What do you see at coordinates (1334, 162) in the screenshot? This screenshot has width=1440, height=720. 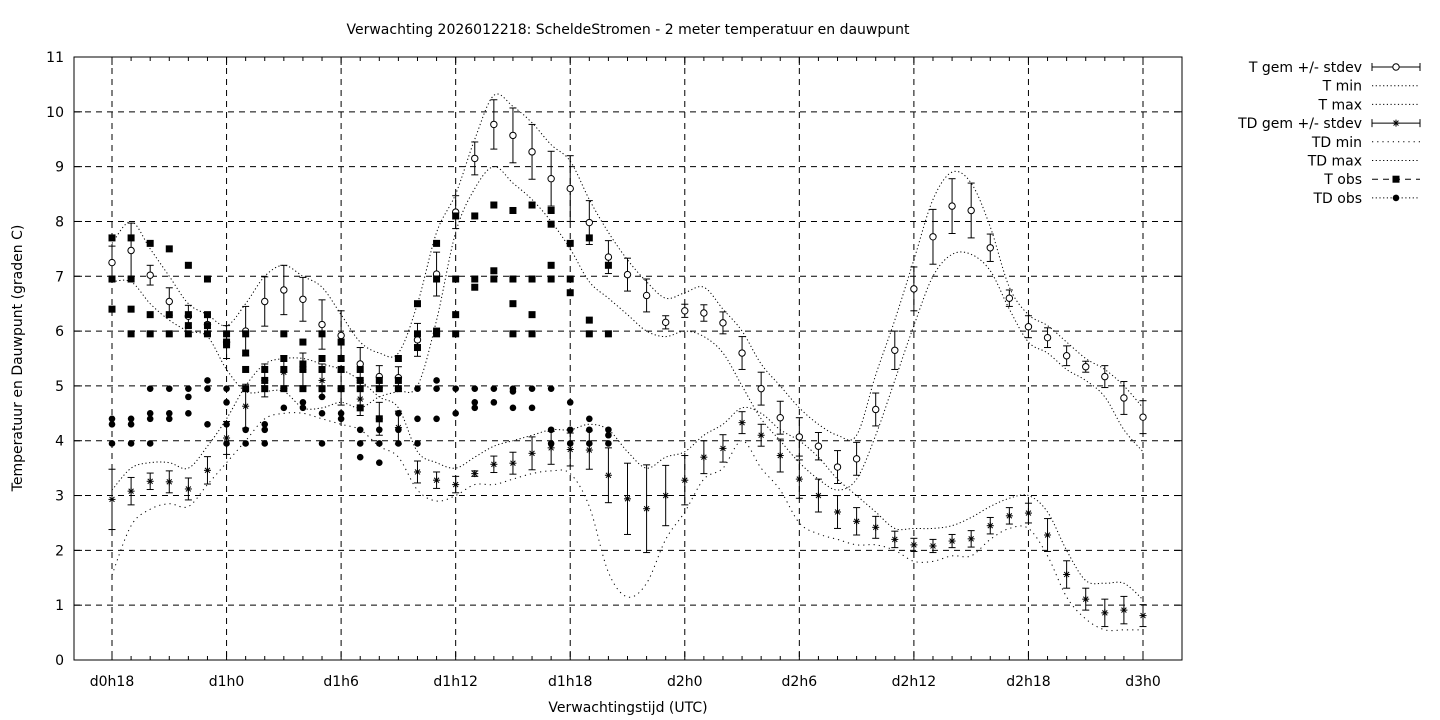 I see `legend-label: TD max` at bounding box center [1334, 162].